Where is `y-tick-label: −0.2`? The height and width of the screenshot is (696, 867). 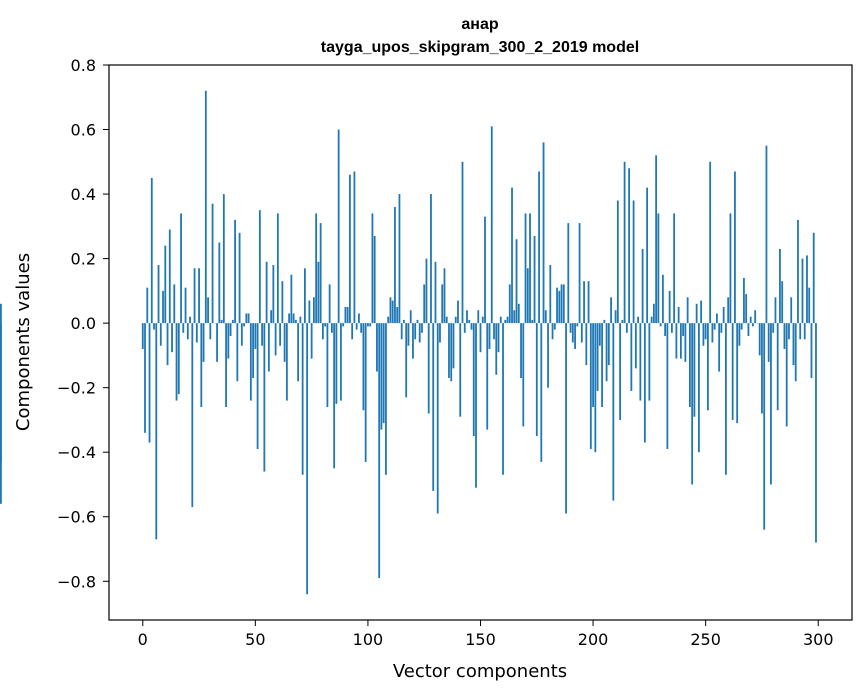
y-tick-label: −0.2 is located at coordinates (76, 388).